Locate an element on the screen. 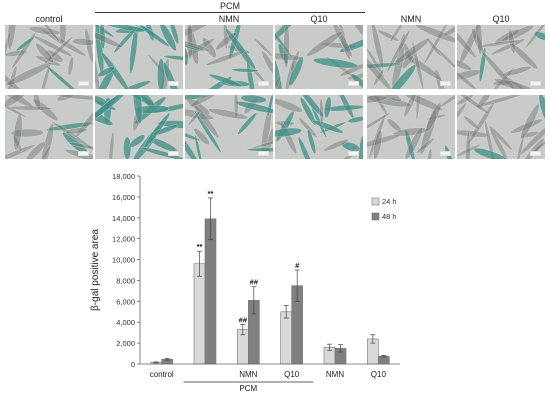  microscopy-image-r2-c2 is located at coordinates (139, 127).